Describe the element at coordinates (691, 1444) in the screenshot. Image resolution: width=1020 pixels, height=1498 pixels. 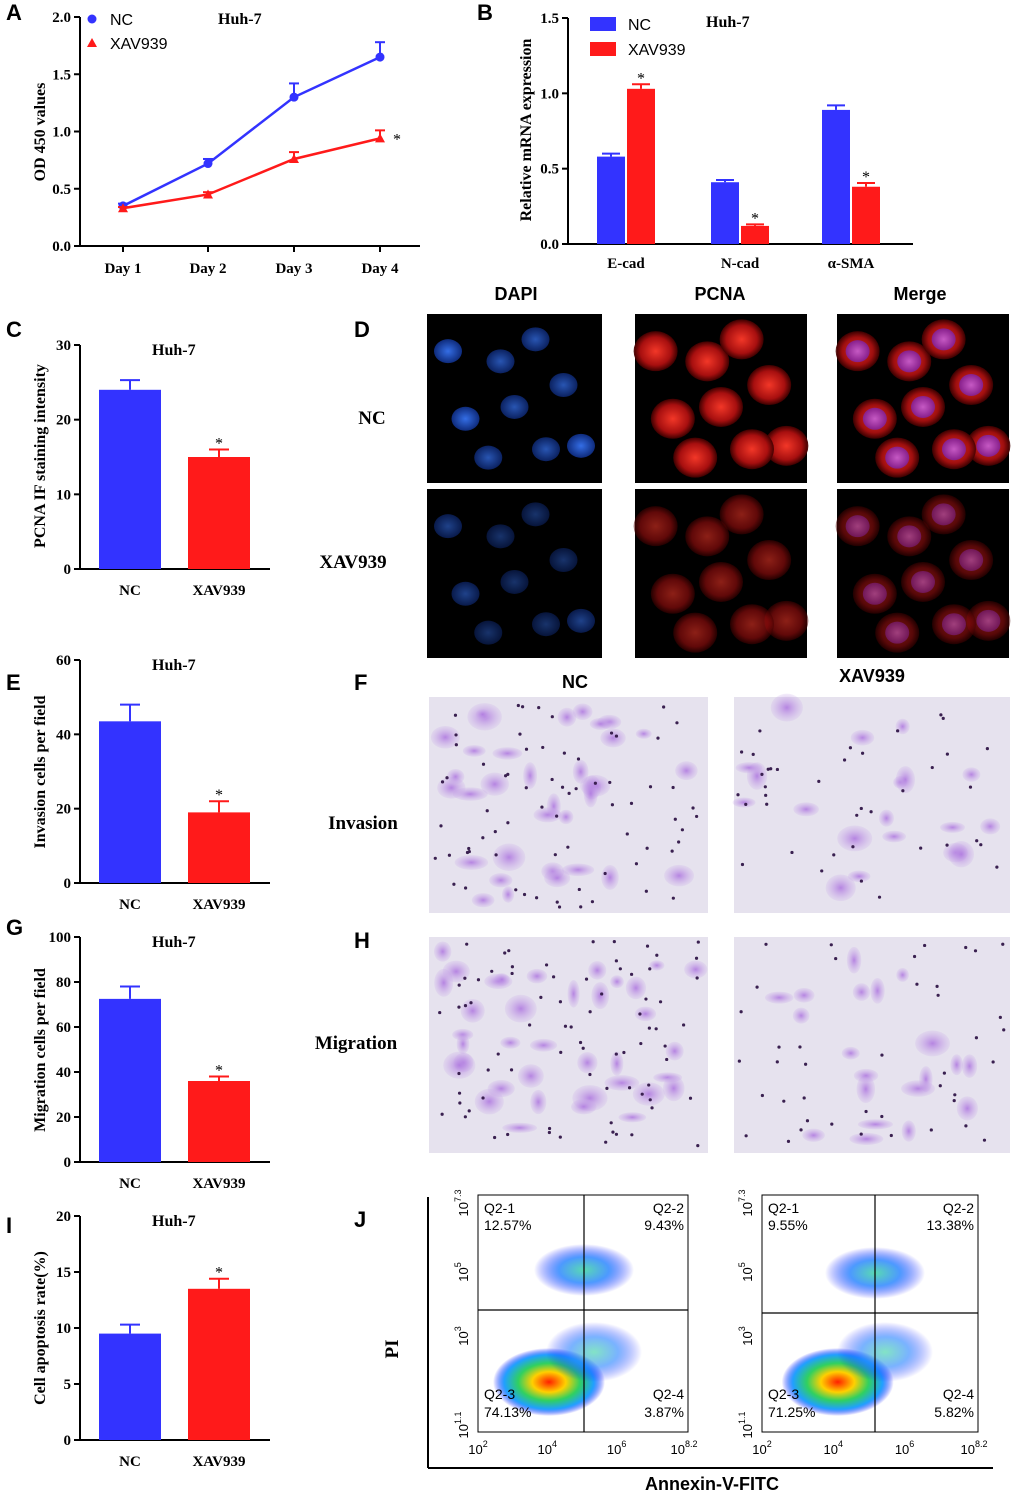
I see `flow-xtick-exp: 8.2` at that location.